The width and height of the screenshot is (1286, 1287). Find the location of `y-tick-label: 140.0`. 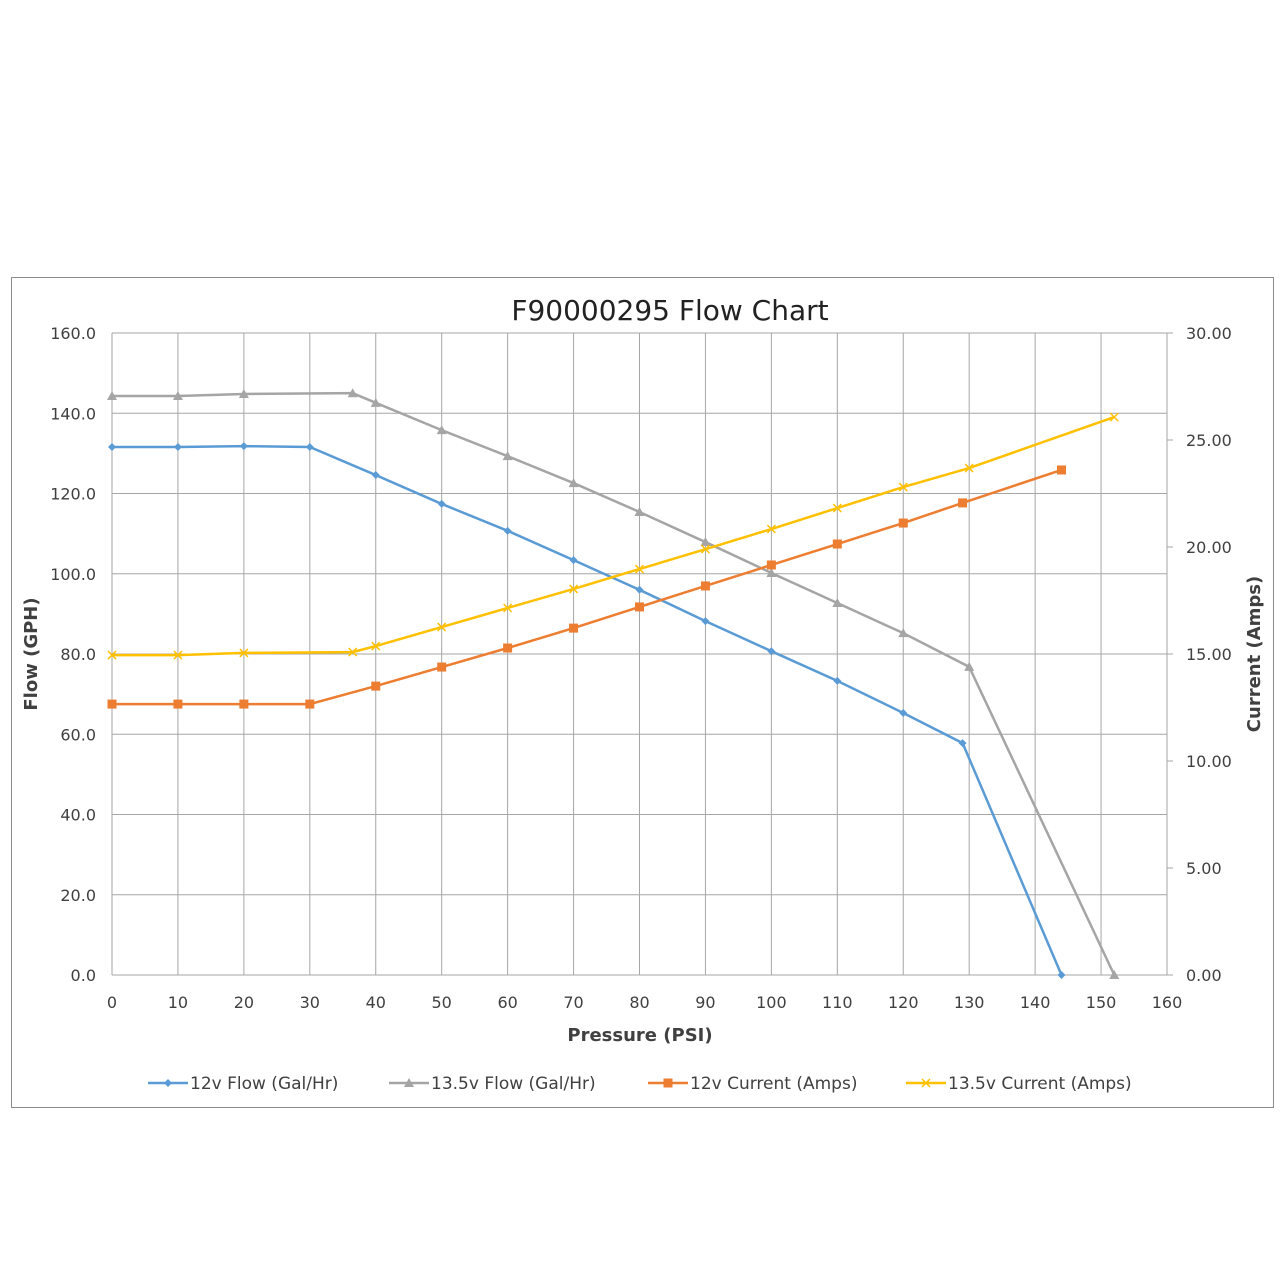

y-tick-label: 140.0 is located at coordinates (73, 413).